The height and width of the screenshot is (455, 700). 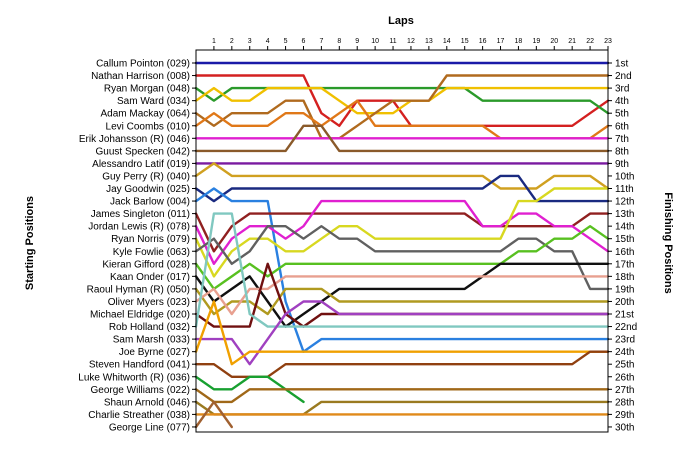 What do you see at coordinates (151, 340) in the screenshot?
I see `starting-position-label: Sam Marsh (033)` at bounding box center [151, 340].